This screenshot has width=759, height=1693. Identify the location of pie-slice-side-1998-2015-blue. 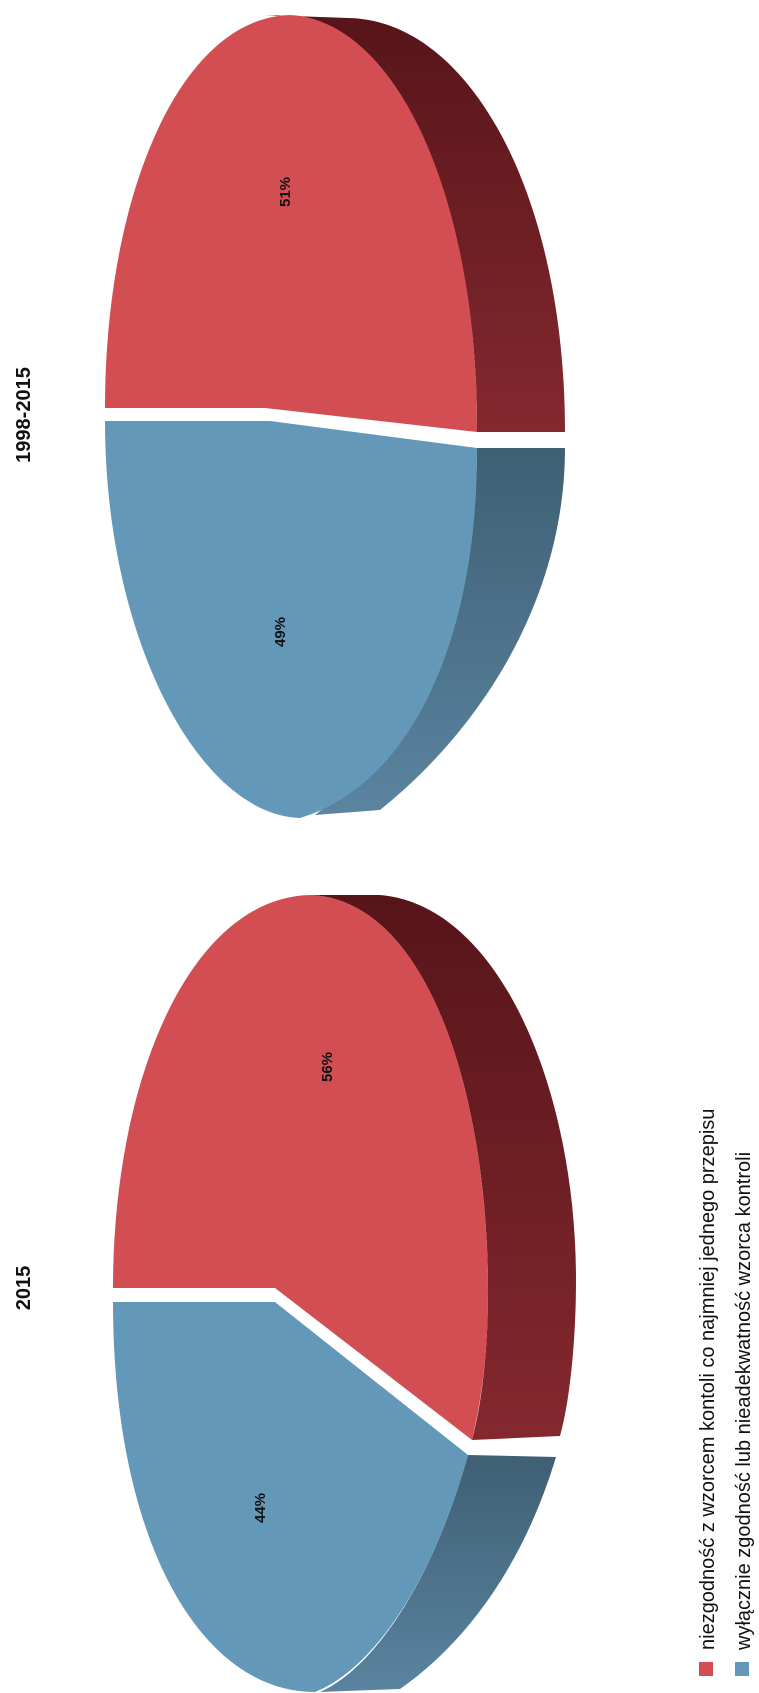
(440, 631).